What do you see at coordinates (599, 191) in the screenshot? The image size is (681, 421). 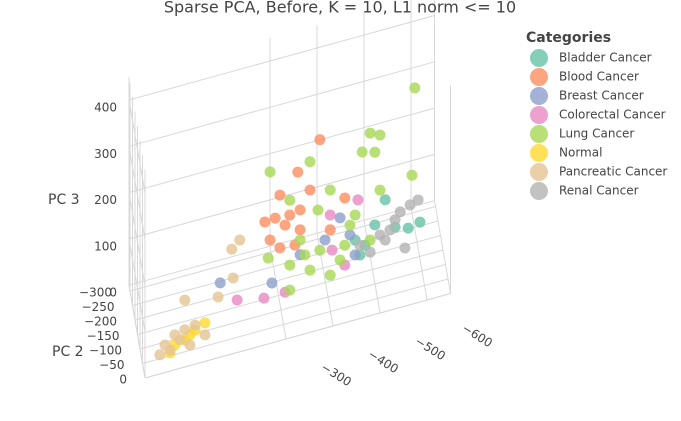 I see `legend-label: Renal Cancer` at bounding box center [599, 191].